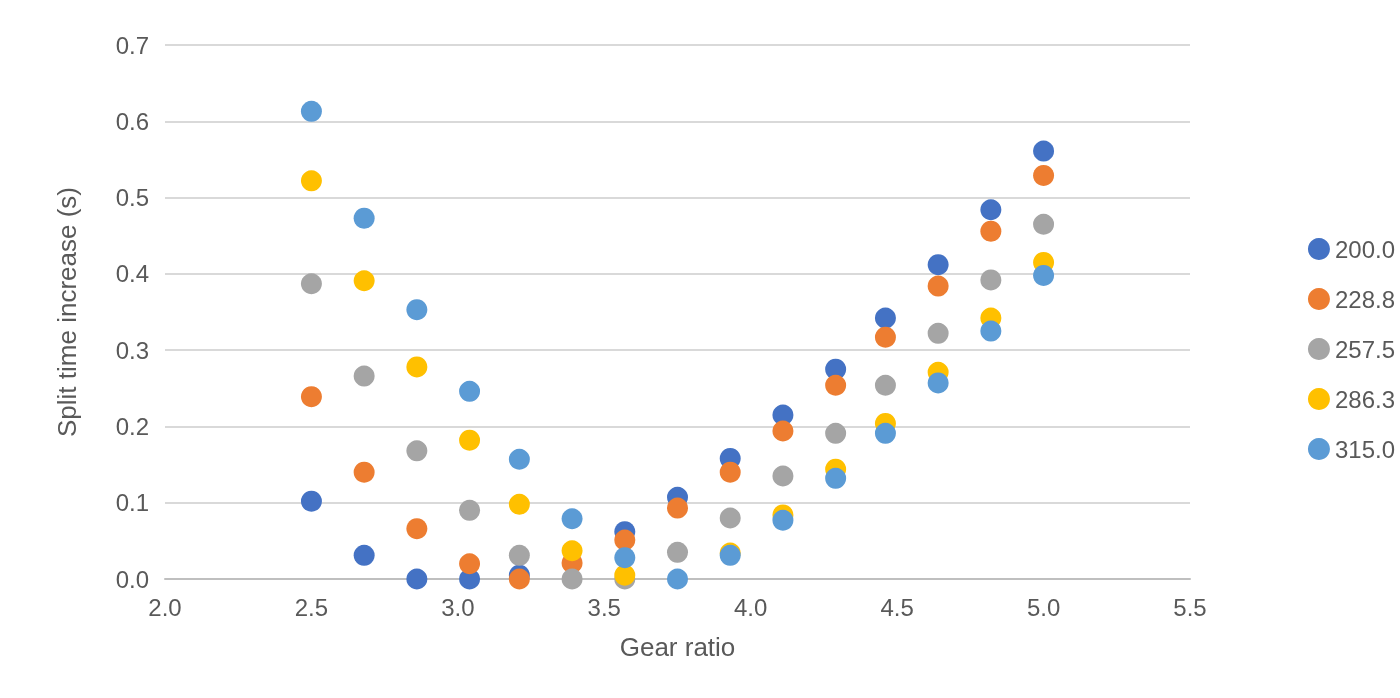 The image size is (1400, 698). I want to click on y-tick-label: 0.0, so click(132, 579).